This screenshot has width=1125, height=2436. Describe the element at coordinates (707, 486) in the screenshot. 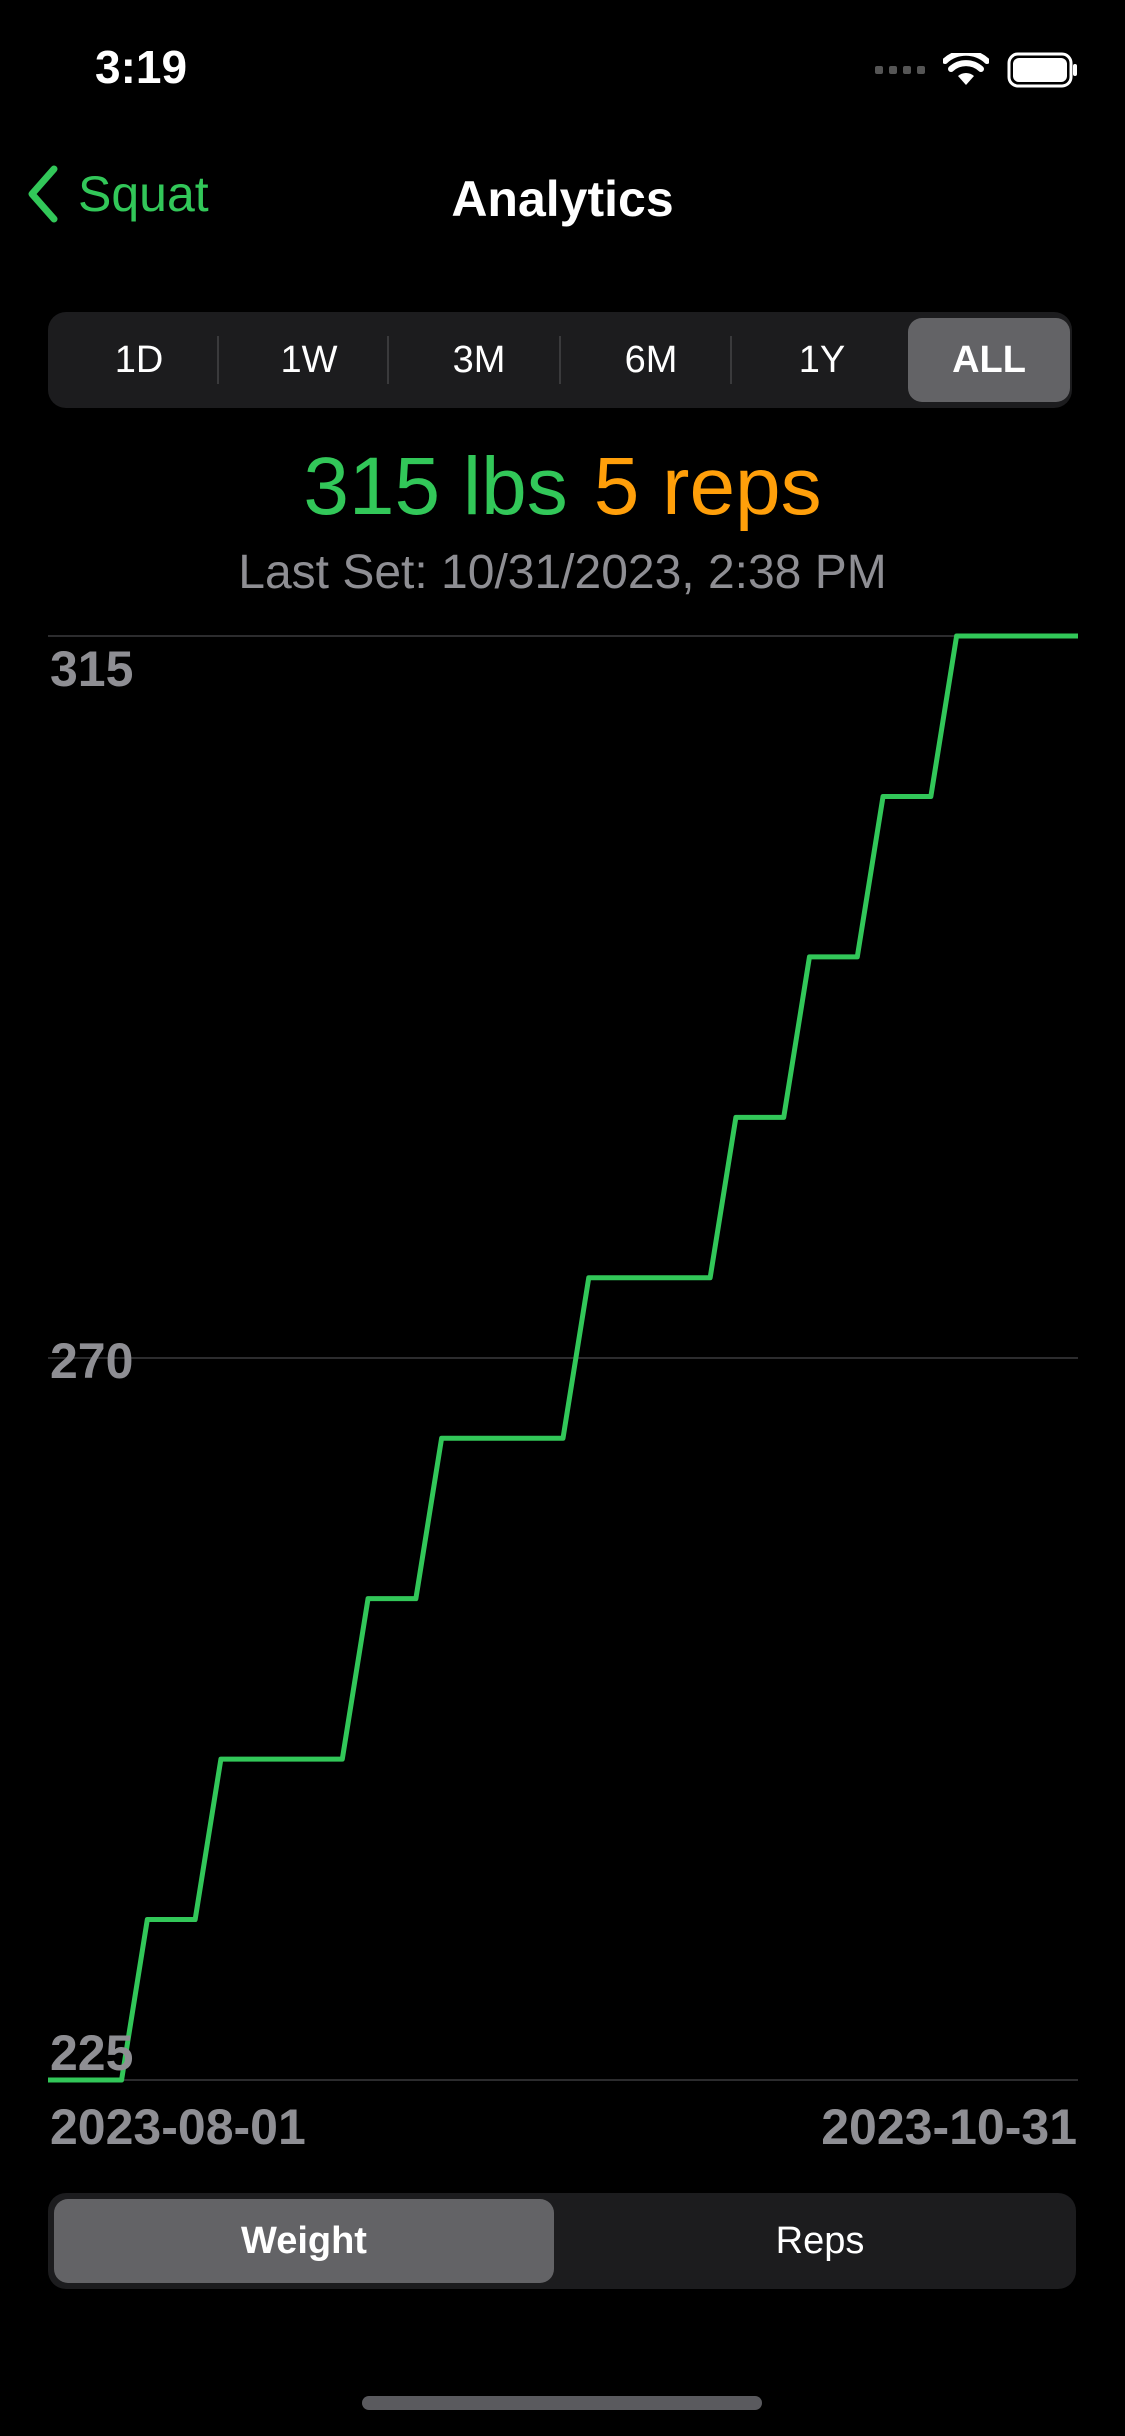

I see `max-reps: 5 reps` at that location.